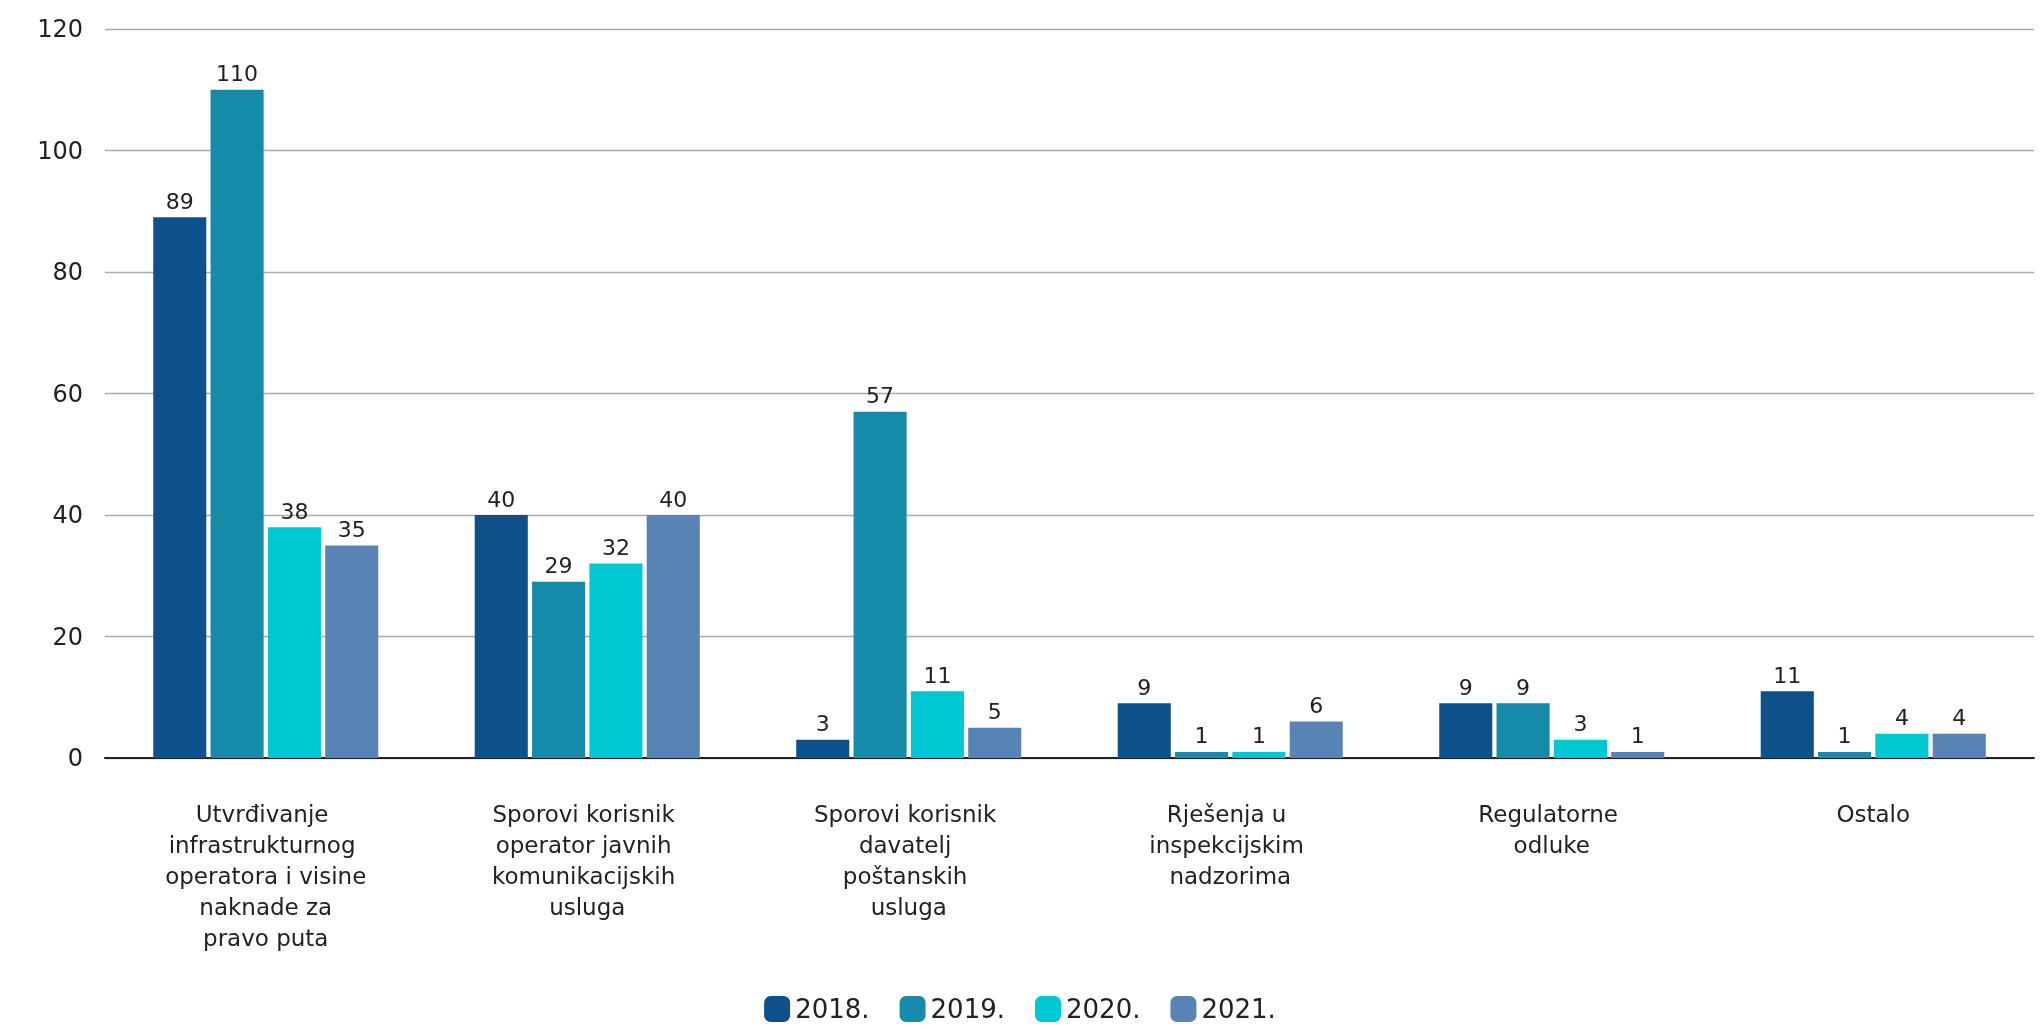  What do you see at coordinates (587, 860) in the screenshot?
I see `x-tick-label: Sporovi korisnik operator javnih komunikacijskih usluga` at bounding box center [587, 860].